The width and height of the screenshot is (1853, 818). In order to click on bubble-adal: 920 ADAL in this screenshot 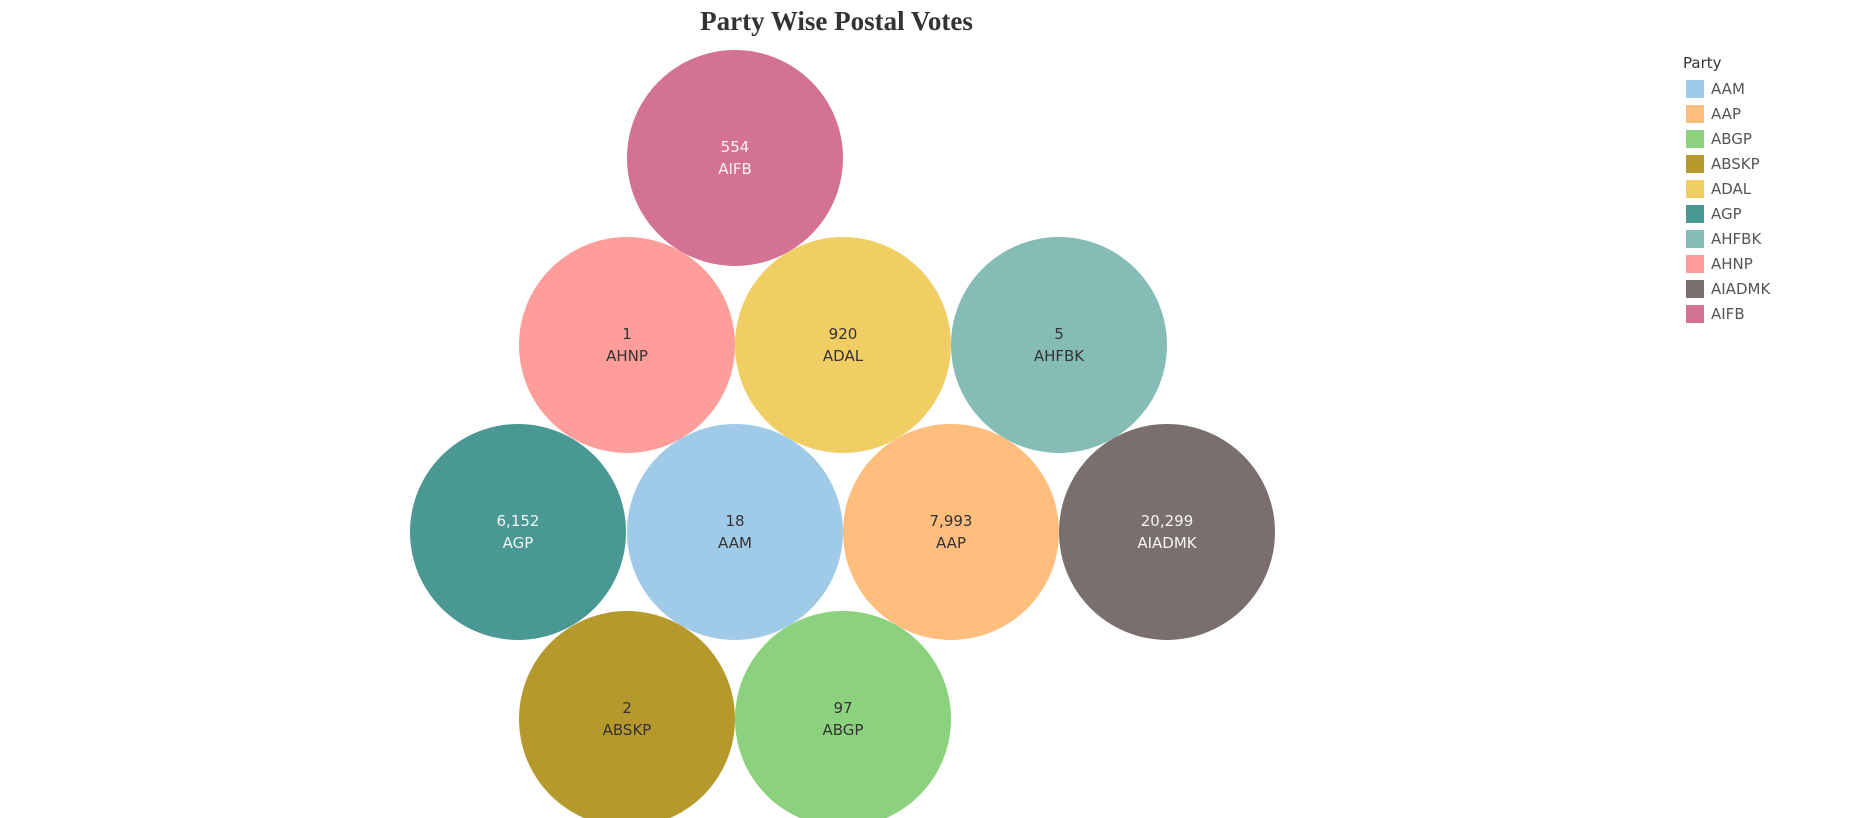, I will do `click(843, 345)`.